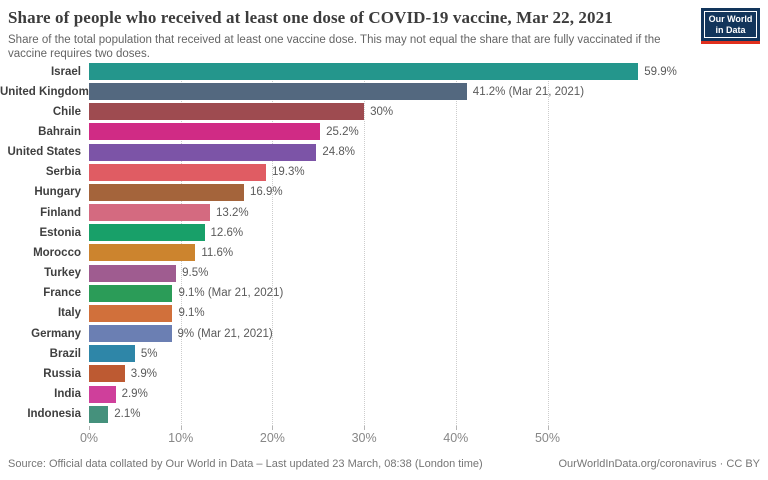 The height and width of the screenshot is (480, 768). Describe the element at coordinates (62, 273) in the screenshot. I see `country-label: Turkey` at that location.